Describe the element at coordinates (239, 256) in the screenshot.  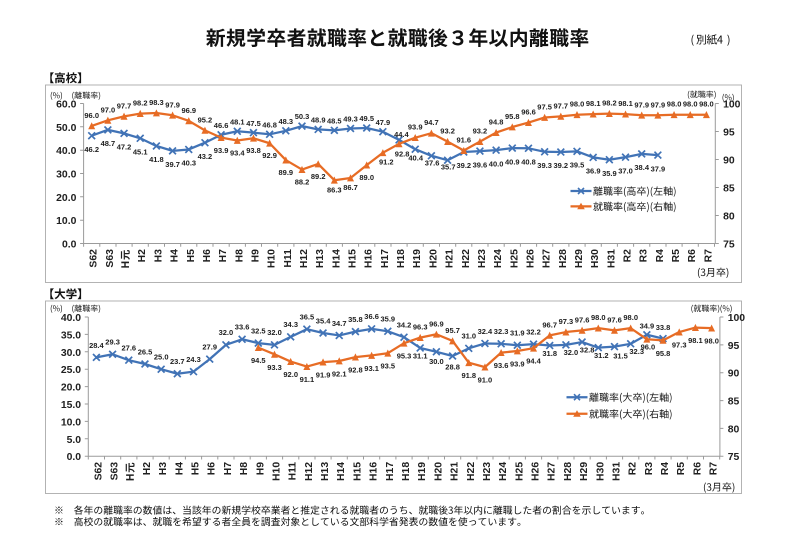
I see `svg-text: H8` at that location.